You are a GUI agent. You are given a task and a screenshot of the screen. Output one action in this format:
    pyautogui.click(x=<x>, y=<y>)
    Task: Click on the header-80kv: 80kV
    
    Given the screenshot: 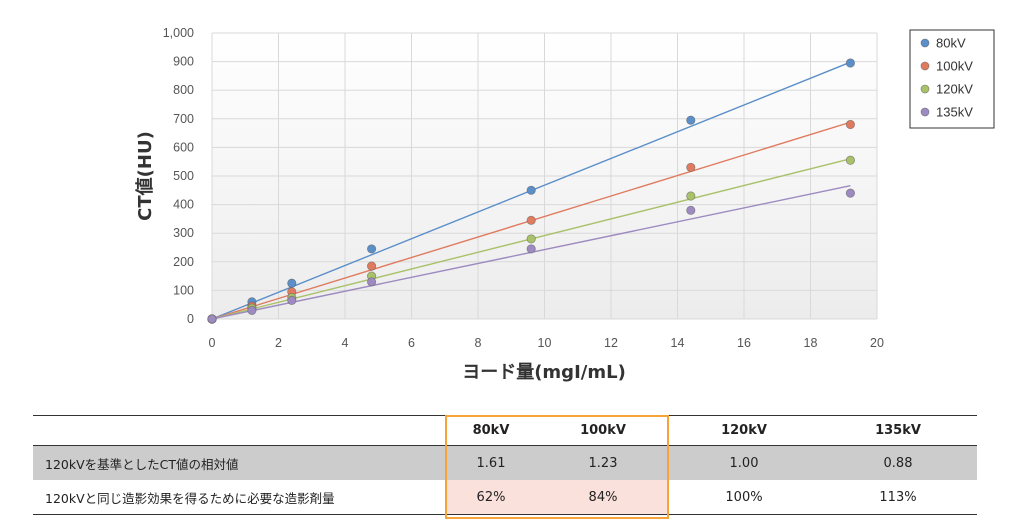 What is the action you would take?
    pyautogui.click(x=491, y=430)
    